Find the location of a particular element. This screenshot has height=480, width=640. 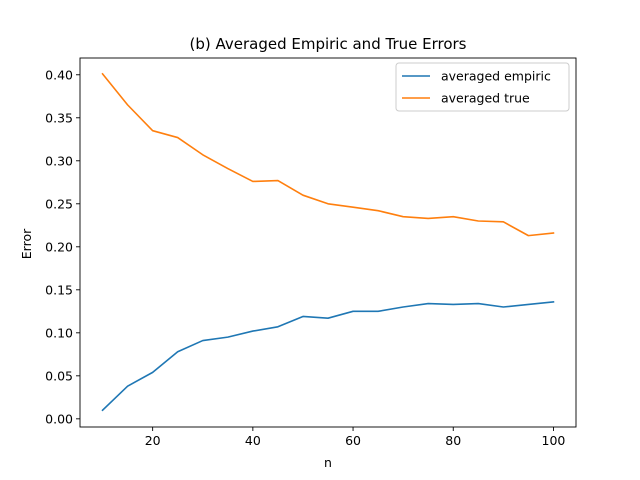

x-tick-label-1: 40 is located at coordinates (253, 440).